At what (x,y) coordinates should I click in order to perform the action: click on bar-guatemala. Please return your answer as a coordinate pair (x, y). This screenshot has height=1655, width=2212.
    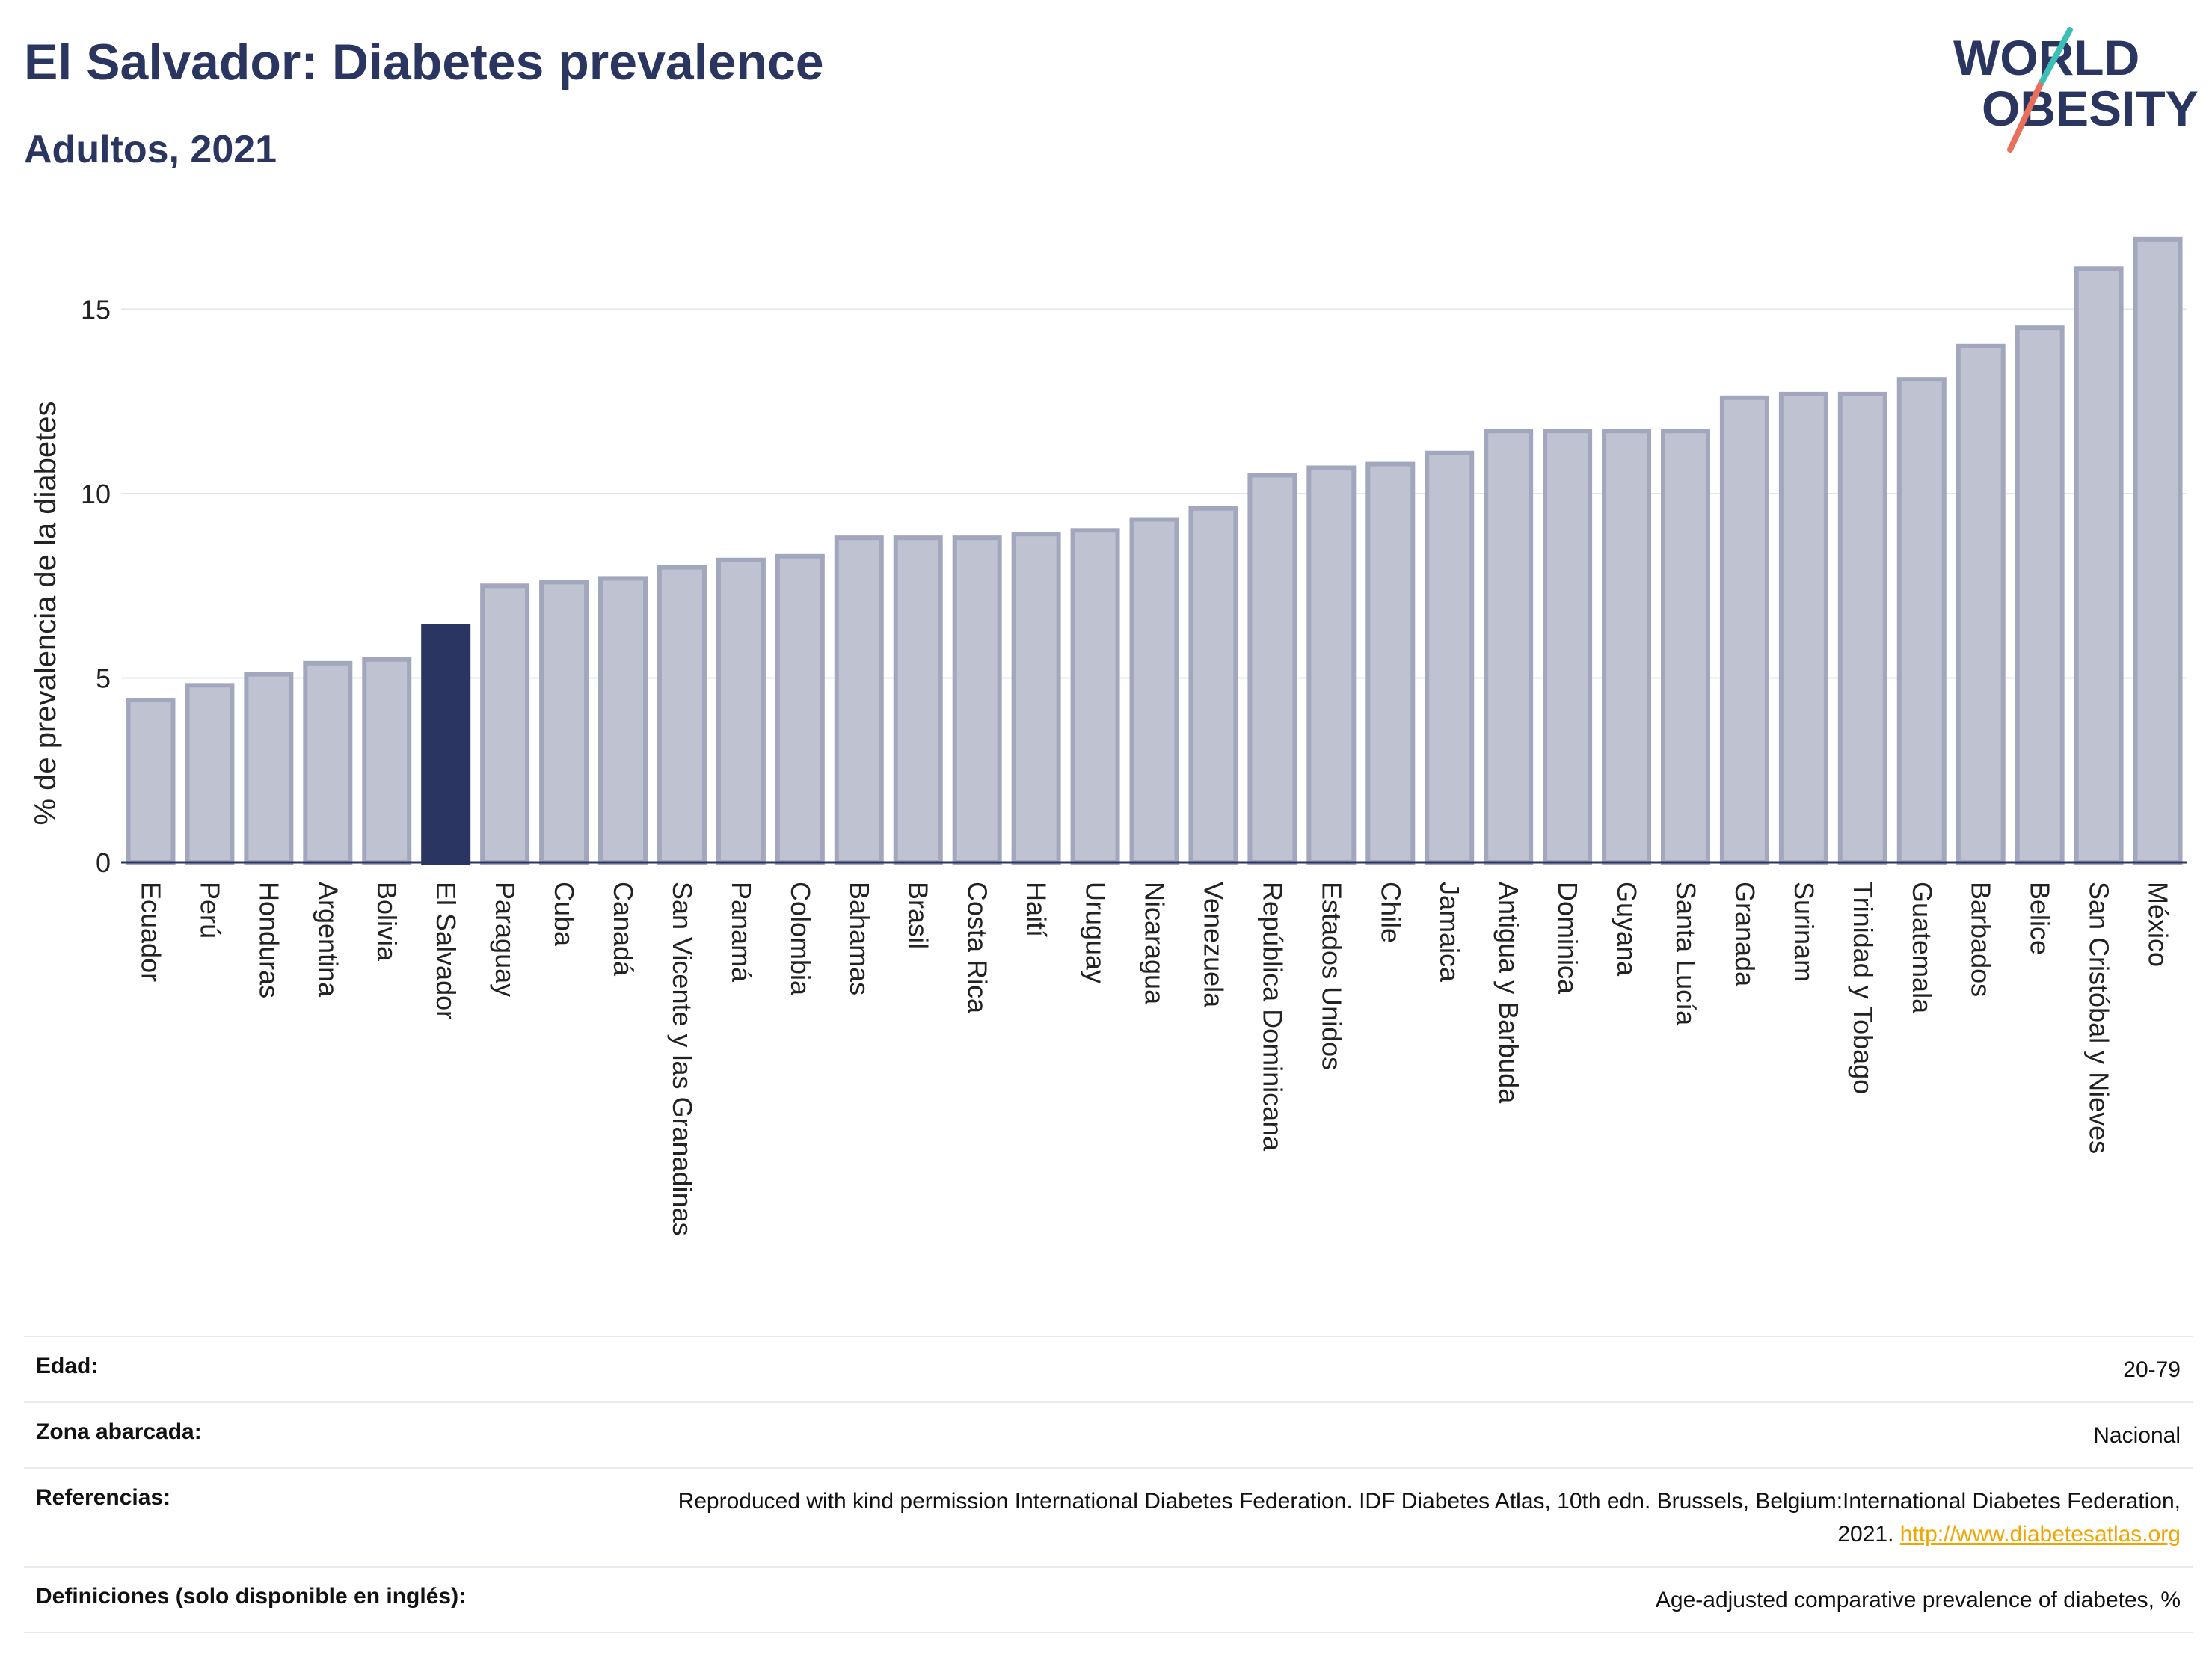
    Looking at the image, I should click on (1921, 621).